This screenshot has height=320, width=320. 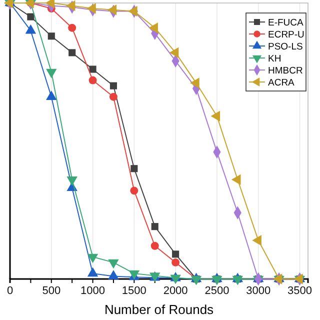 What do you see at coordinates (10, 290) in the screenshot?
I see `x-tick-label: 0` at bounding box center [10, 290].